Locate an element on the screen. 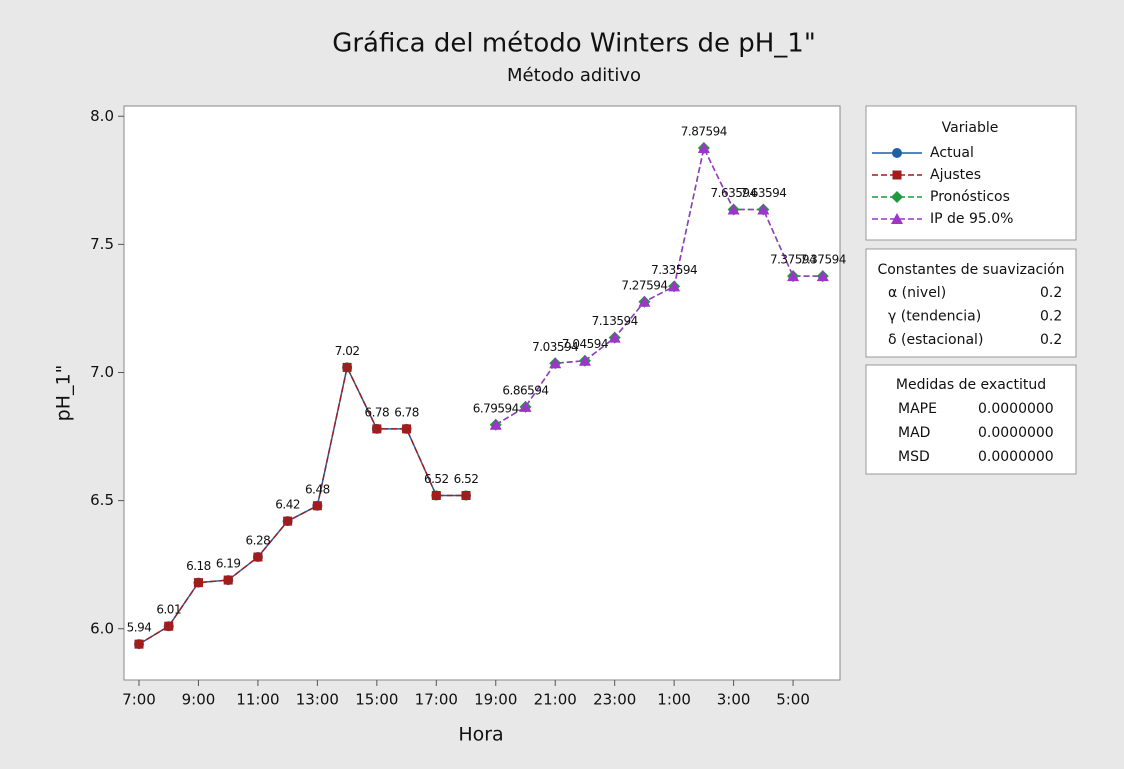 This screenshot has width=1124, height=769. smoothing-label: δ (estacional) is located at coordinates (935, 340).